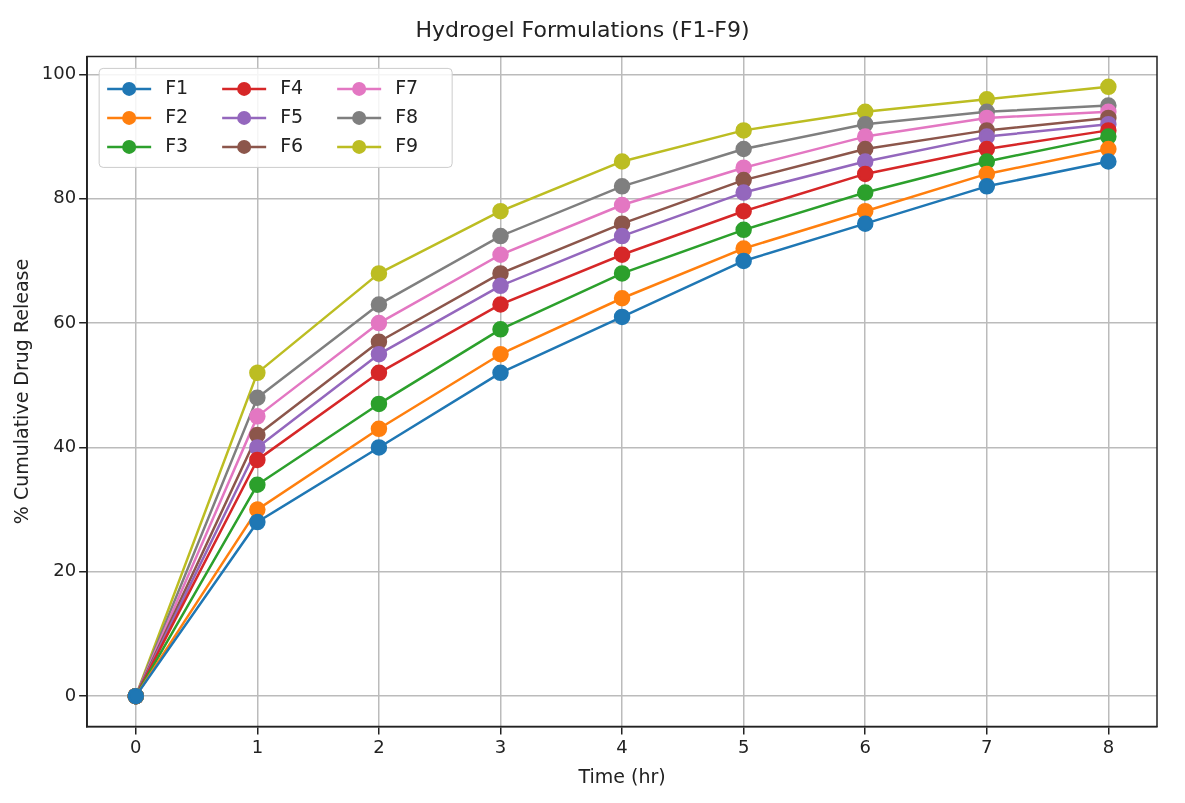 The image size is (1185, 803). What do you see at coordinates (21, 391) in the screenshot?
I see `y-axis-title: % Cumulative Drug Release` at bounding box center [21, 391].